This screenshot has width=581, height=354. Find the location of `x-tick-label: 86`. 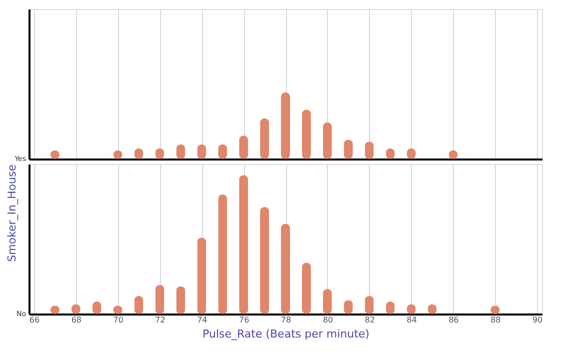

x-tick-label: 86 is located at coordinates (453, 320).